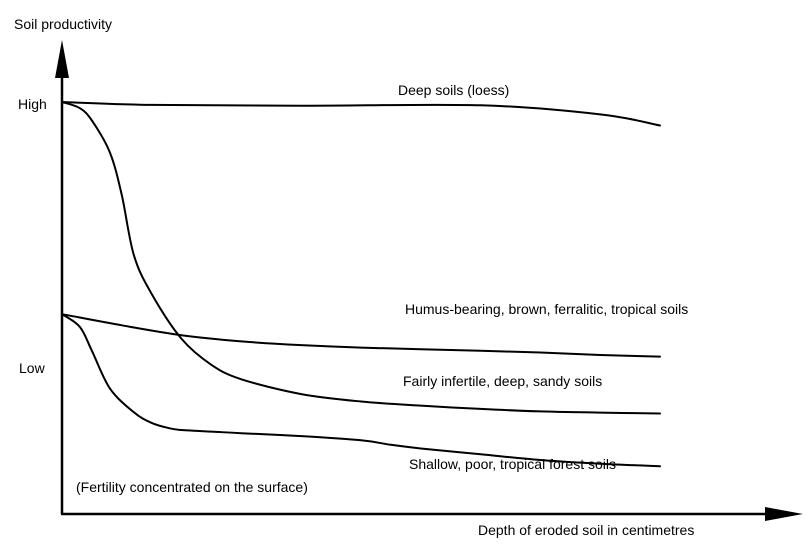 The width and height of the screenshot is (811, 550). What do you see at coordinates (32, 368) in the screenshot?
I see `y-tick-label-low: Low` at bounding box center [32, 368].